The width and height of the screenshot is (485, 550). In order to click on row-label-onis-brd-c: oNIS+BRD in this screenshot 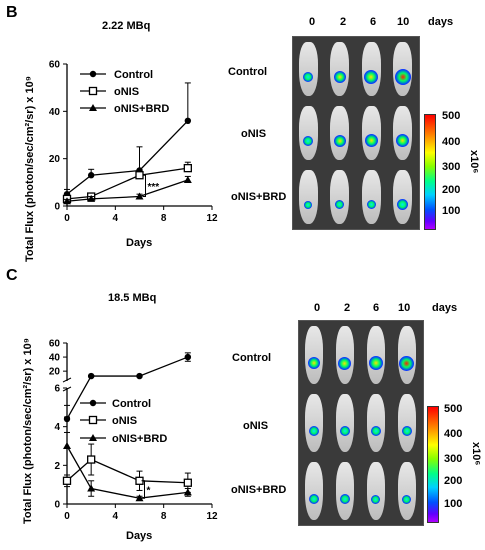, I will do `click(259, 490)`.